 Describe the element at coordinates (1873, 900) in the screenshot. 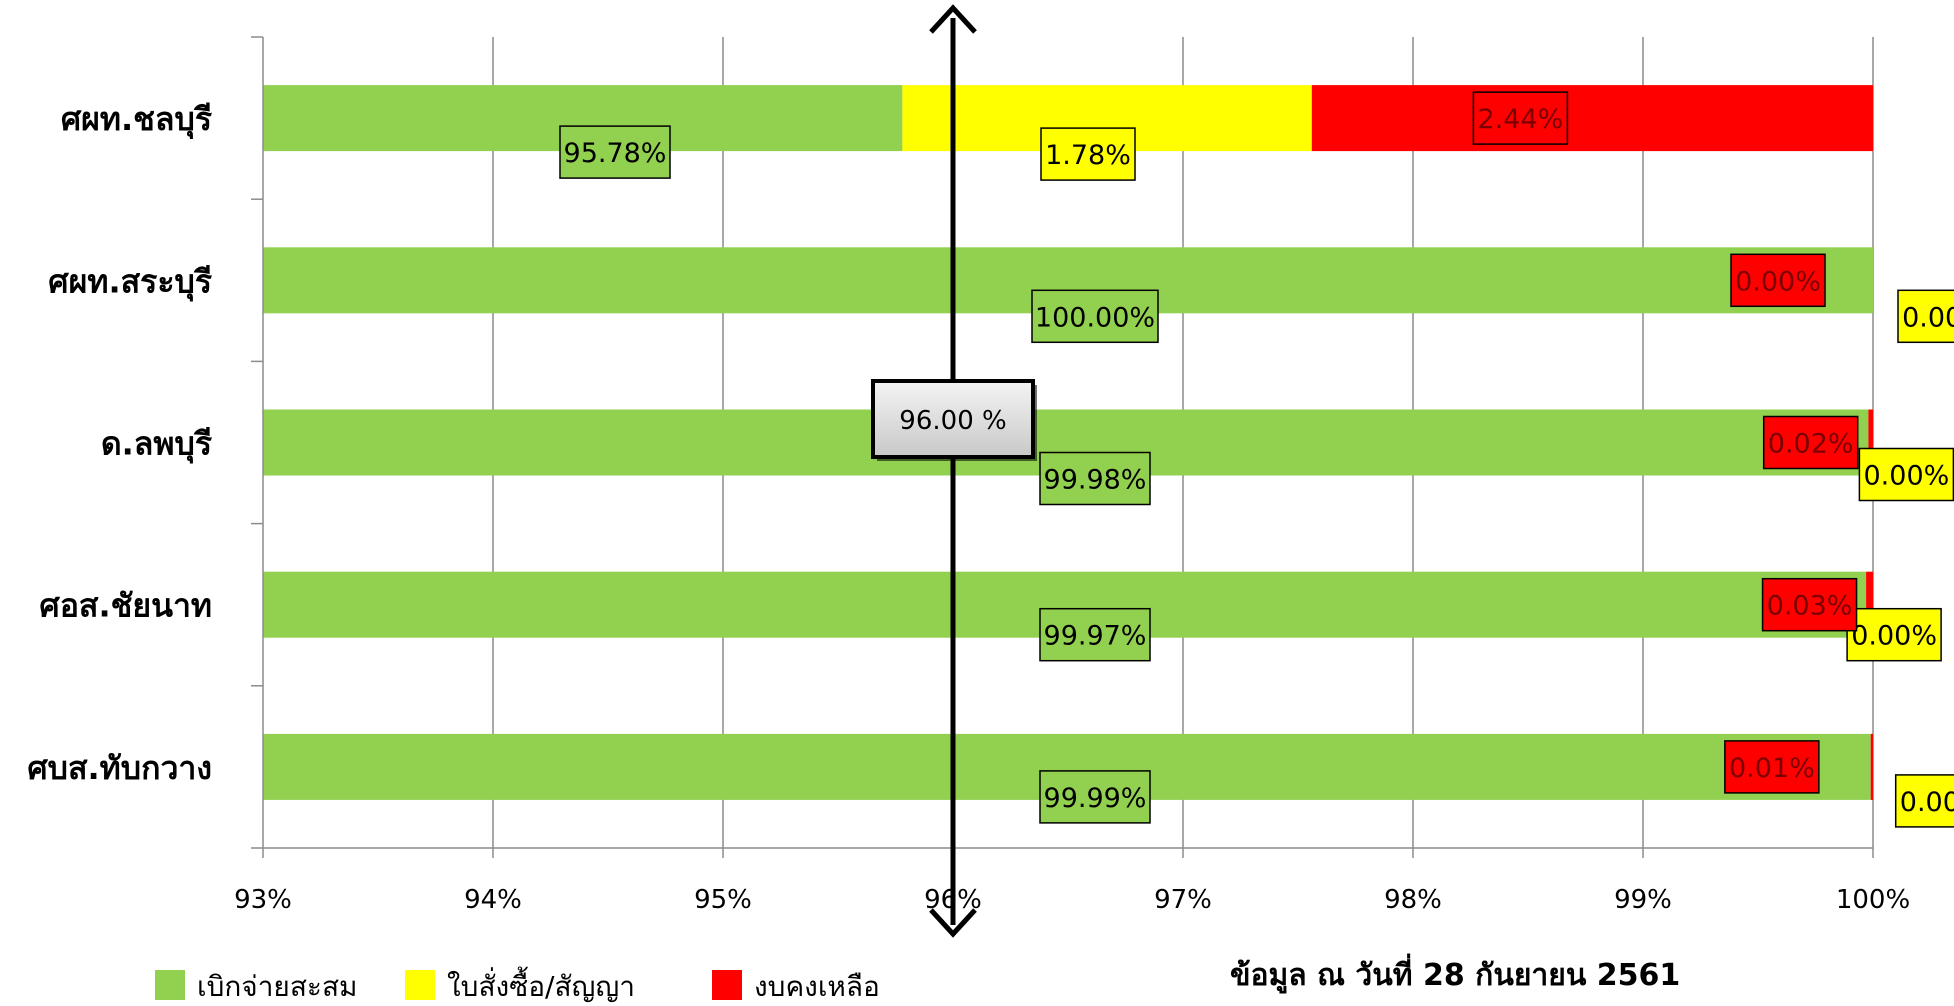

I see `x-tick-label: 100%` at that location.